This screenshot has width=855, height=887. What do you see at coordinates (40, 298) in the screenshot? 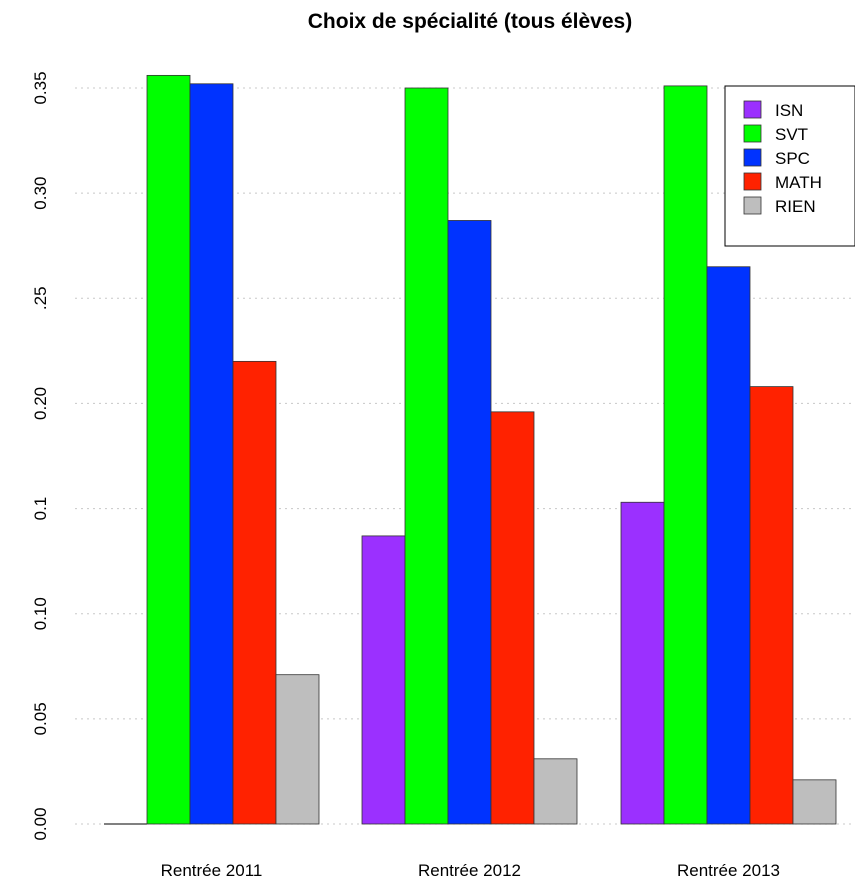
I see `y-tick-label: .25` at bounding box center [40, 298].